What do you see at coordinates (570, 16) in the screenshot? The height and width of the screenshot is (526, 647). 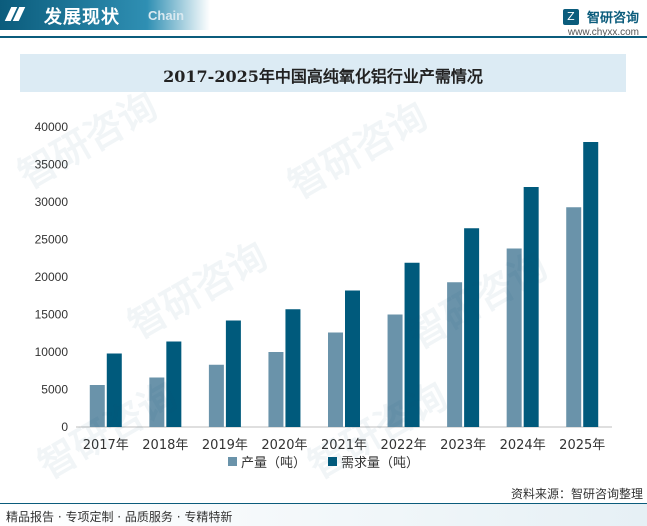 I see `brand-logo-icon: Z` at bounding box center [570, 16].